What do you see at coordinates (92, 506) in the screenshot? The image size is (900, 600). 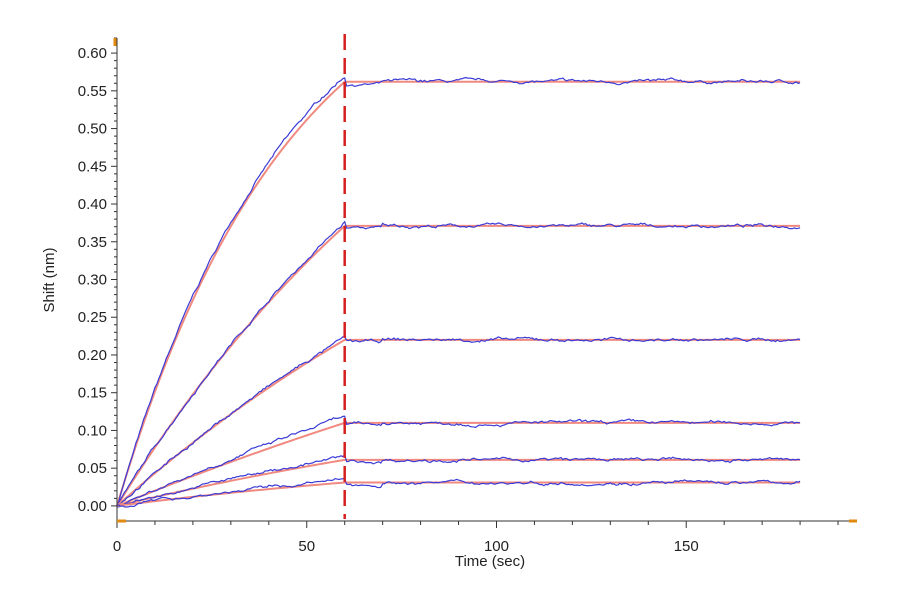 I see `y-tick-label: 0.00` at bounding box center [92, 506].